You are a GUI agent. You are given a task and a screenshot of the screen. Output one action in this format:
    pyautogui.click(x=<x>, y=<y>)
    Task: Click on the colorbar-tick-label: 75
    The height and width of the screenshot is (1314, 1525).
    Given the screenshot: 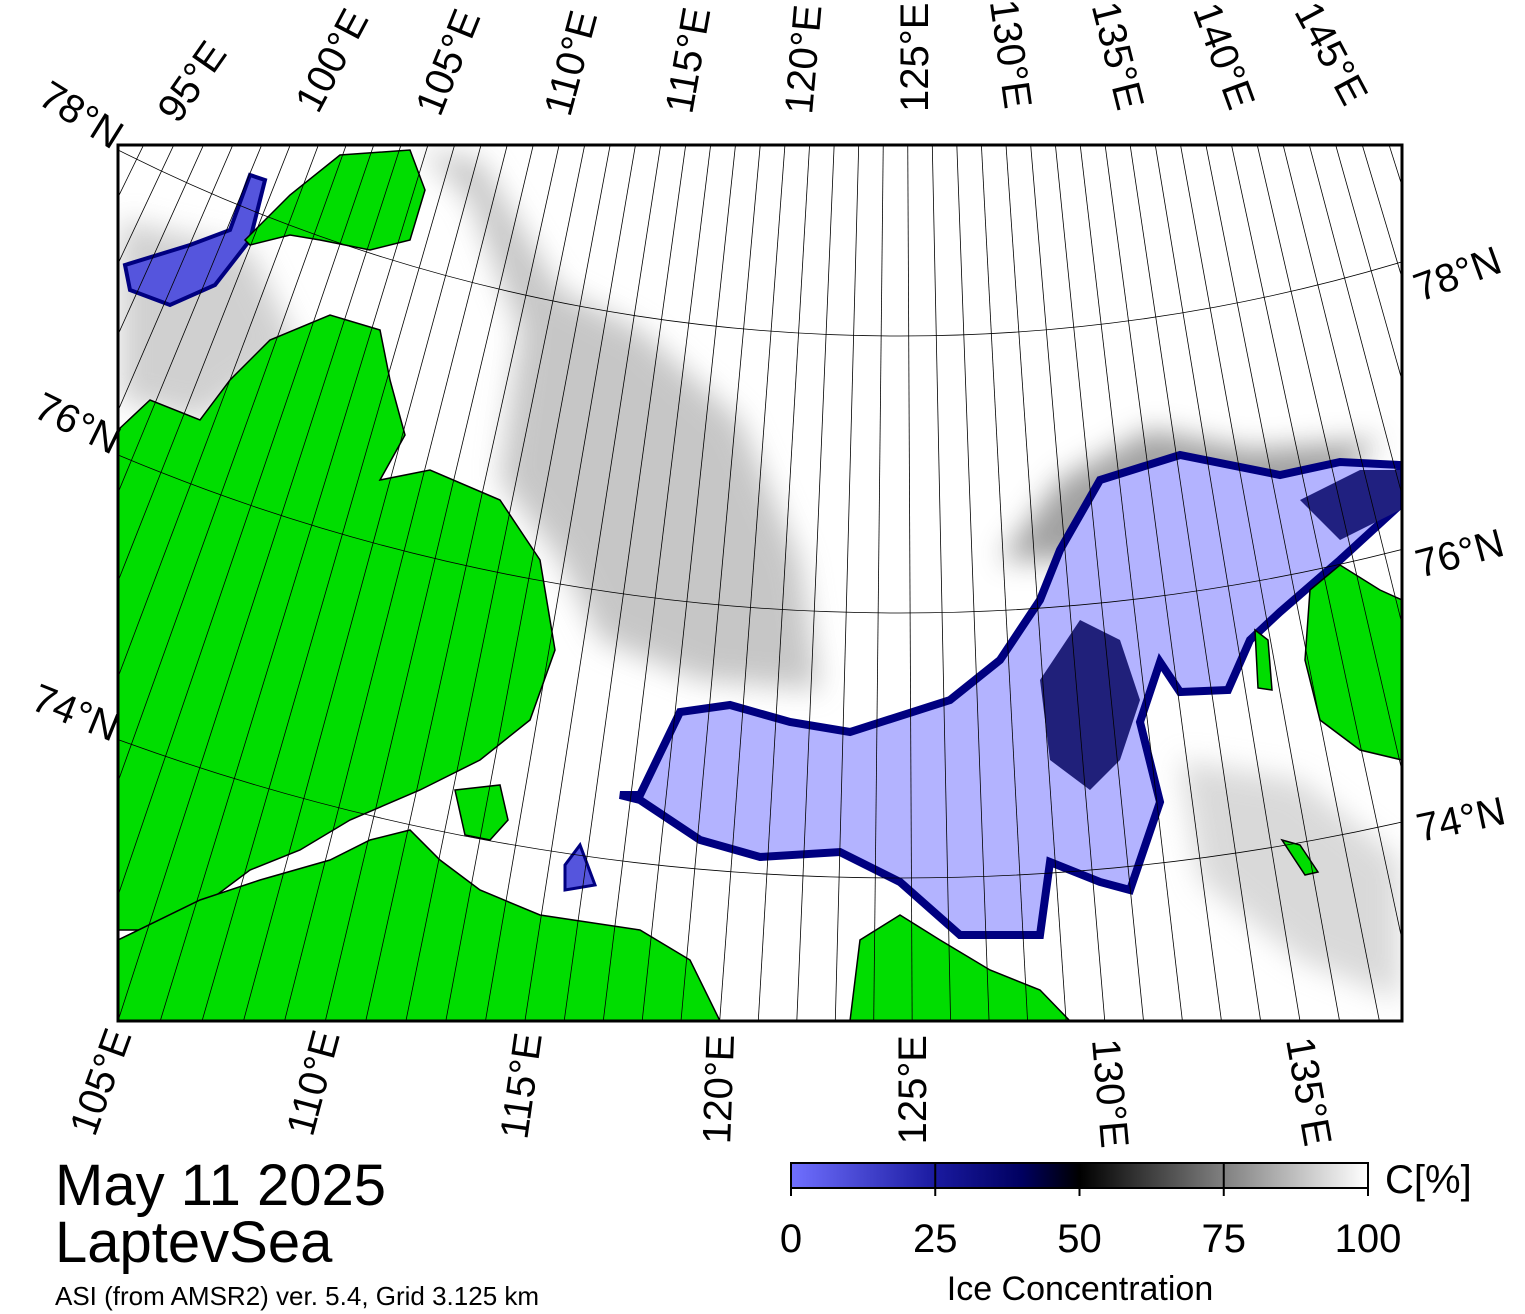 What is the action you would take?
    pyautogui.click(x=1224, y=1239)
    